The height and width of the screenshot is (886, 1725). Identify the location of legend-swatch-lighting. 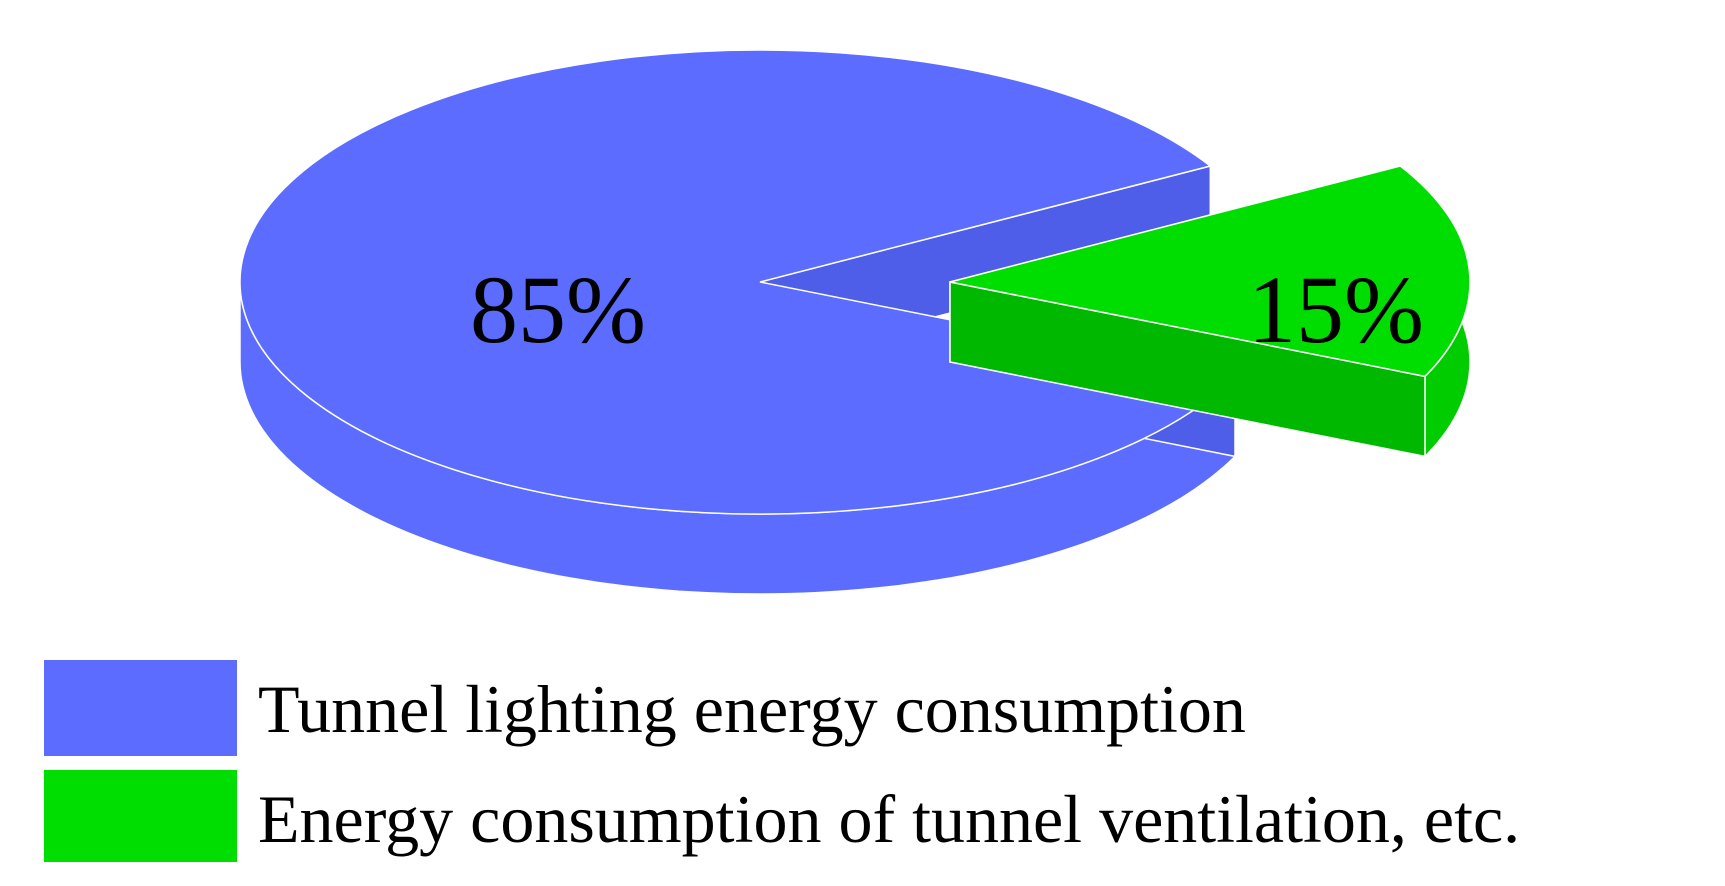
(140, 708).